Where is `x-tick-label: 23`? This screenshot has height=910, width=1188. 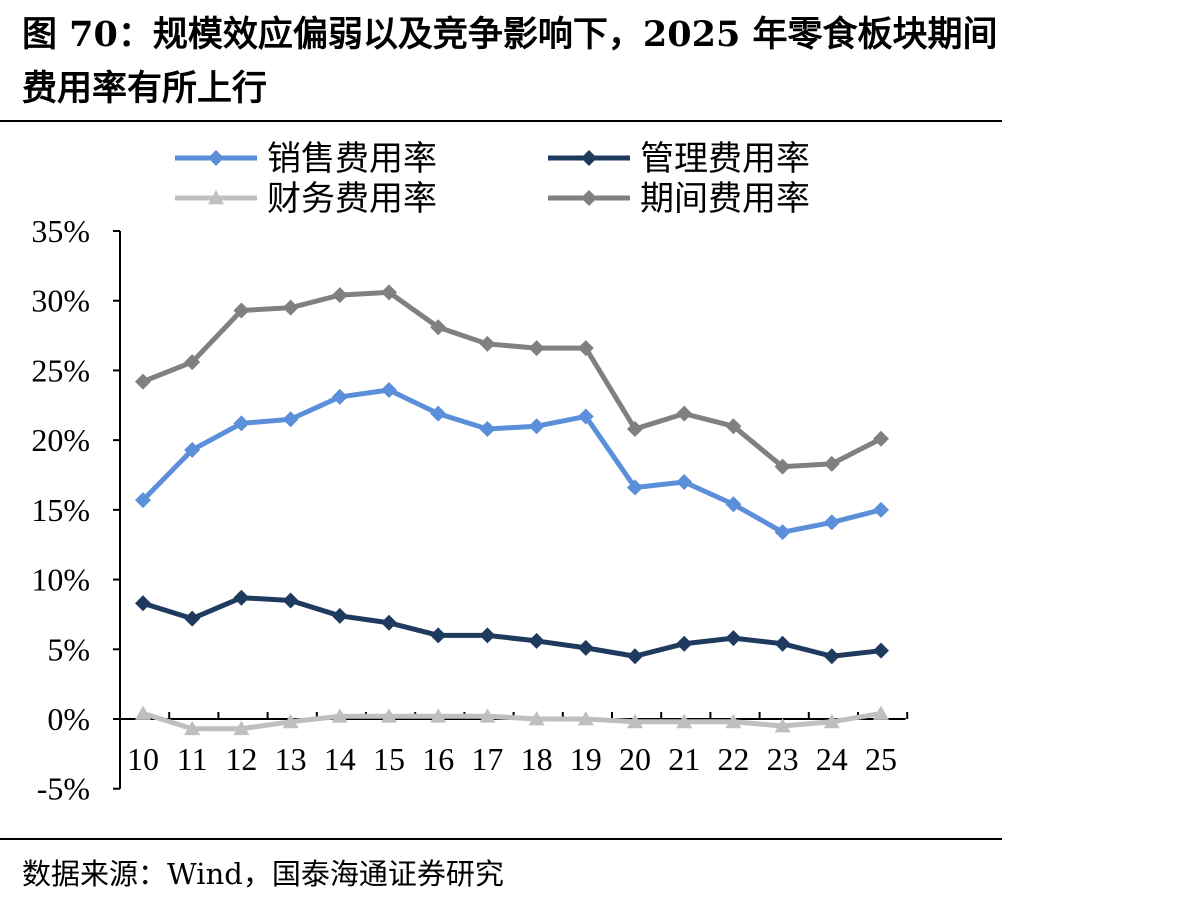 x-tick-label: 23 is located at coordinates (783, 759).